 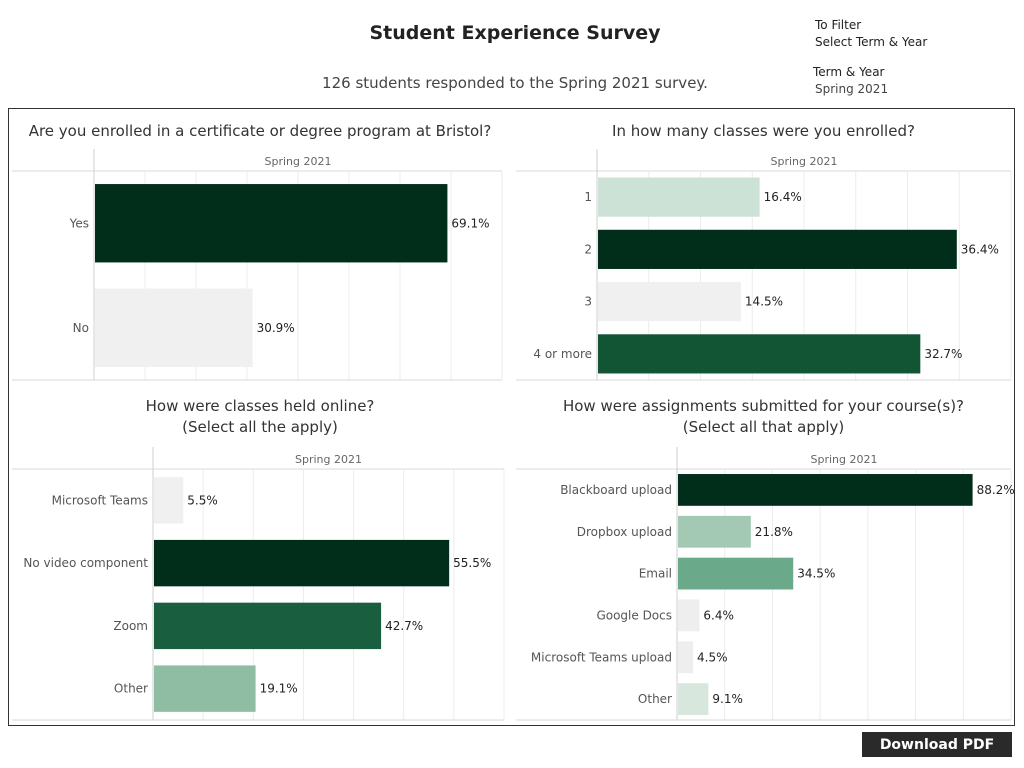 I want to click on category-label: Dropbox upload, so click(x=624, y=532).